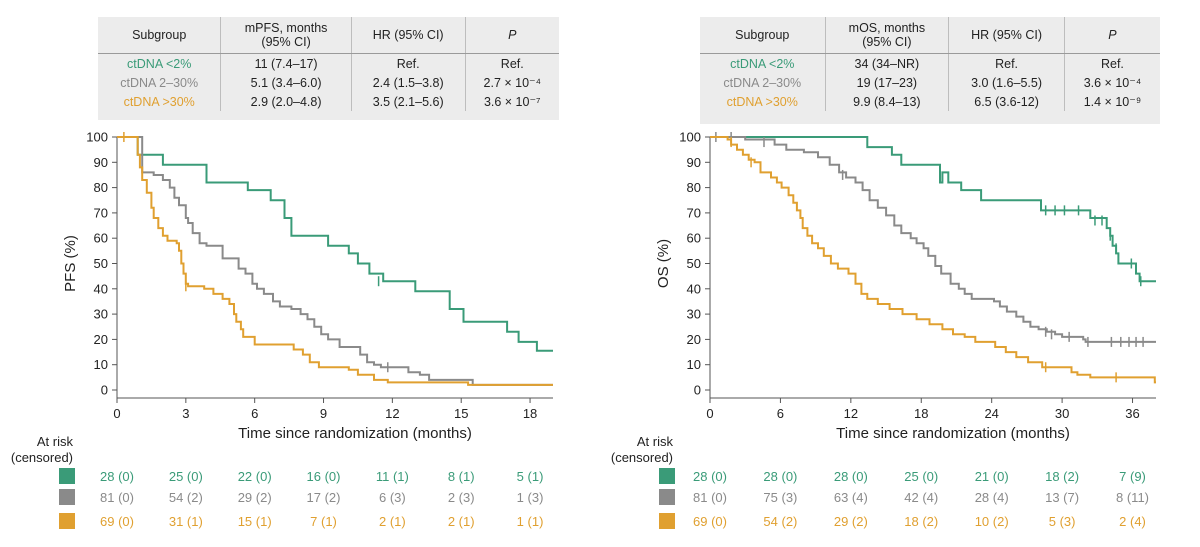 The height and width of the screenshot is (547, 1200). Describe the element at coordinates (101, 238) in the screenshot. I see `y-tick-label: 60` at that location.